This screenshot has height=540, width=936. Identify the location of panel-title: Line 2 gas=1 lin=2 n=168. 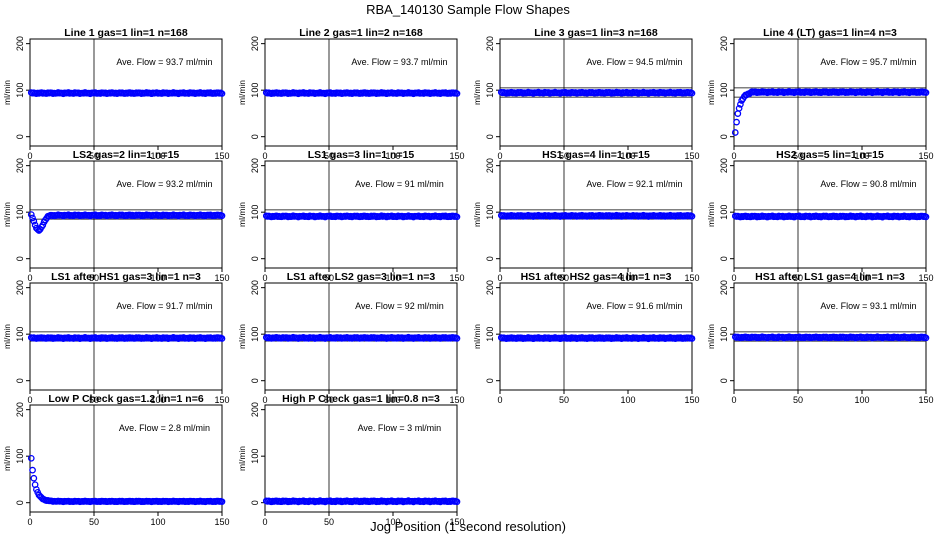
(361, 33).